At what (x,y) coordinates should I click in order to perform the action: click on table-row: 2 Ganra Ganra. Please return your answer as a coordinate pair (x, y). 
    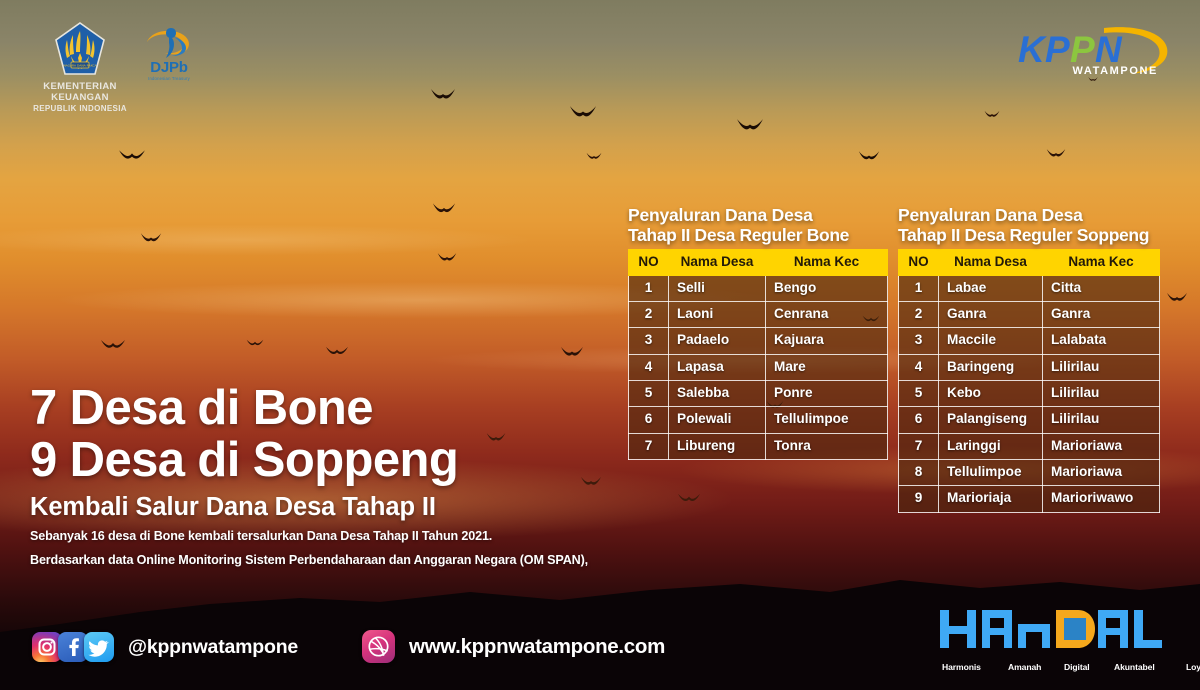
    Looking at the image, I should click on (1029, 315).